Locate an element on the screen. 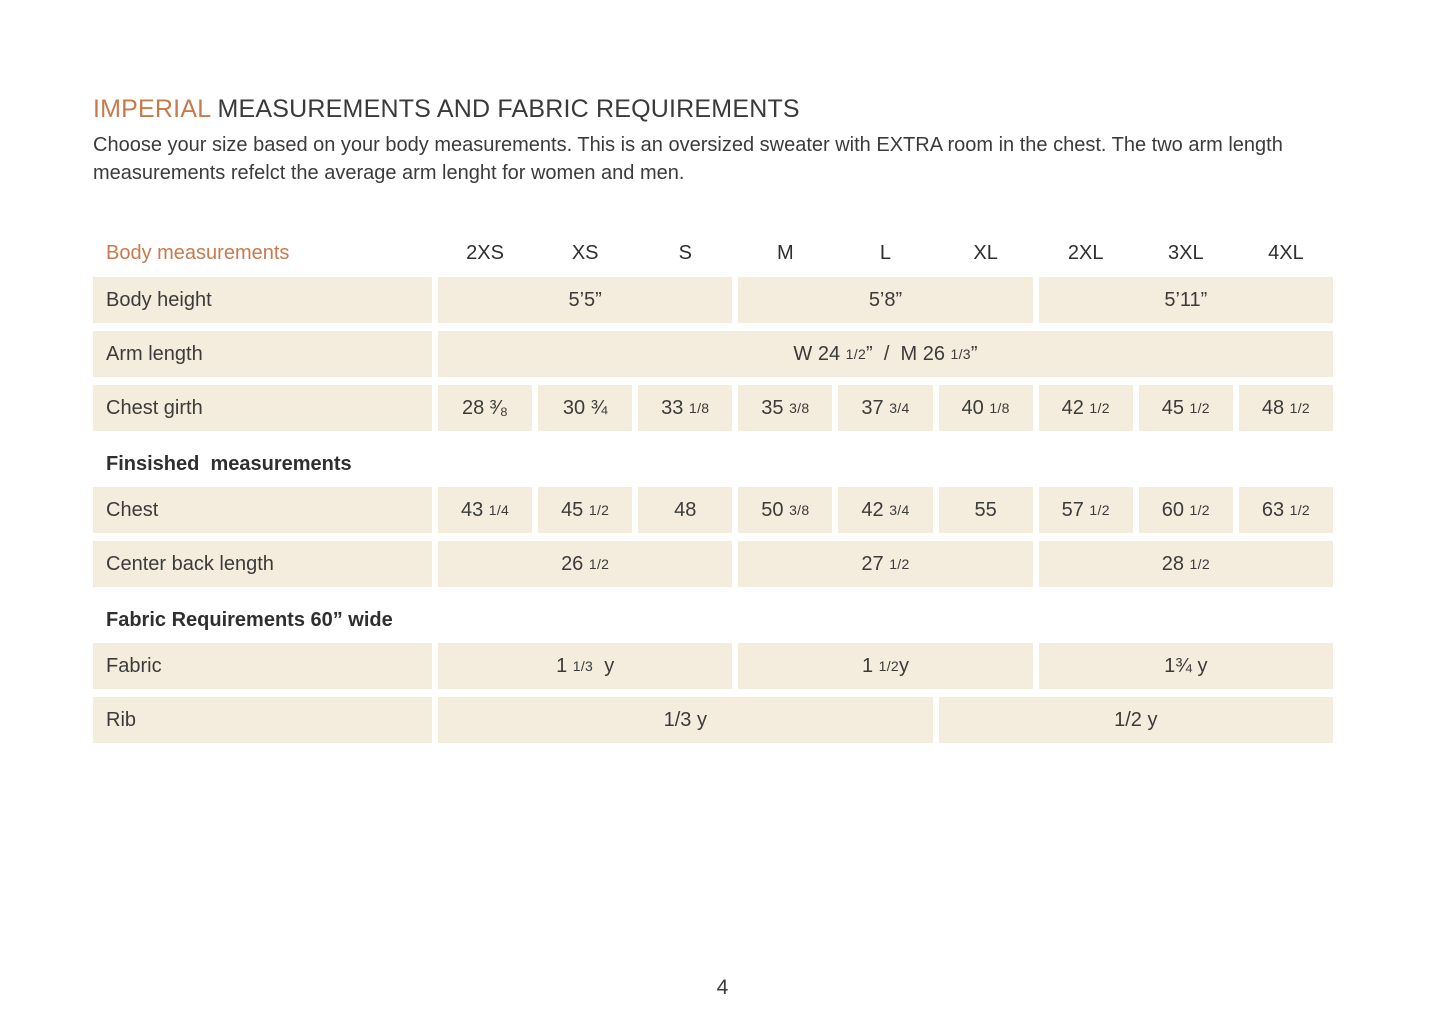 This screenshot has height=1030, width=1445. size-cell: 37 3/4 is located at coordinates (885, 408).